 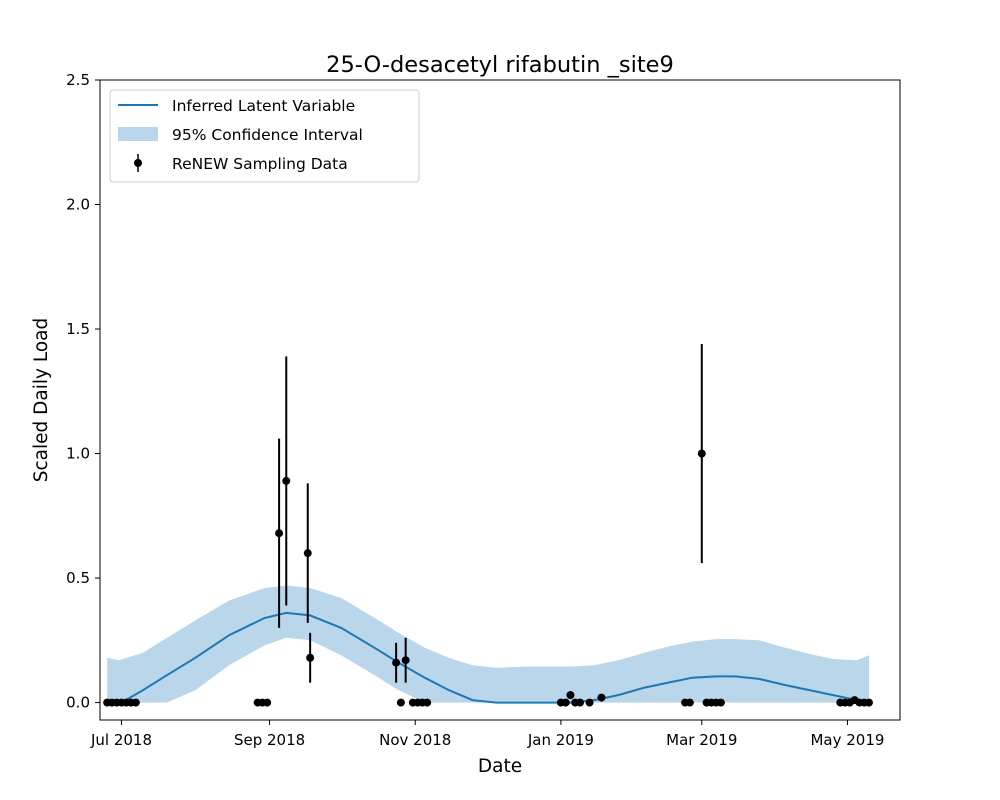 I want to click on y-tick-label: 0.0, so click(x=78, y=703).